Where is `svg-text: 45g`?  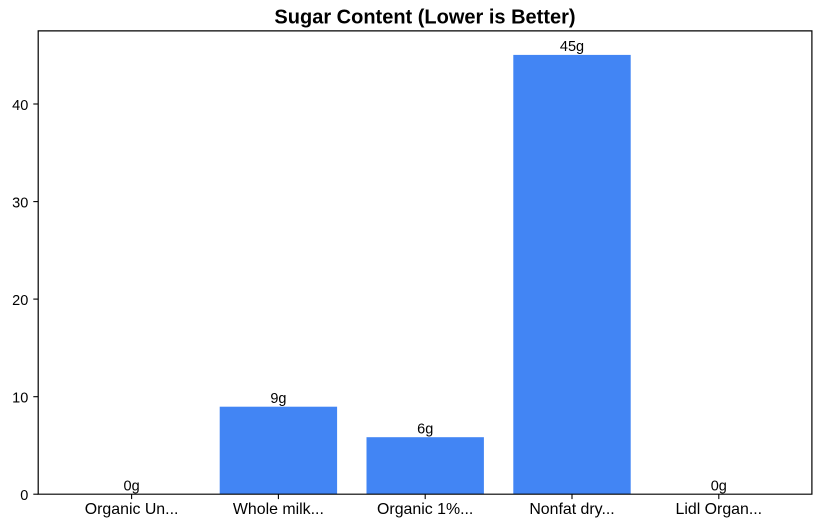 svg-text: 45g is located at coordinates (572, 47).